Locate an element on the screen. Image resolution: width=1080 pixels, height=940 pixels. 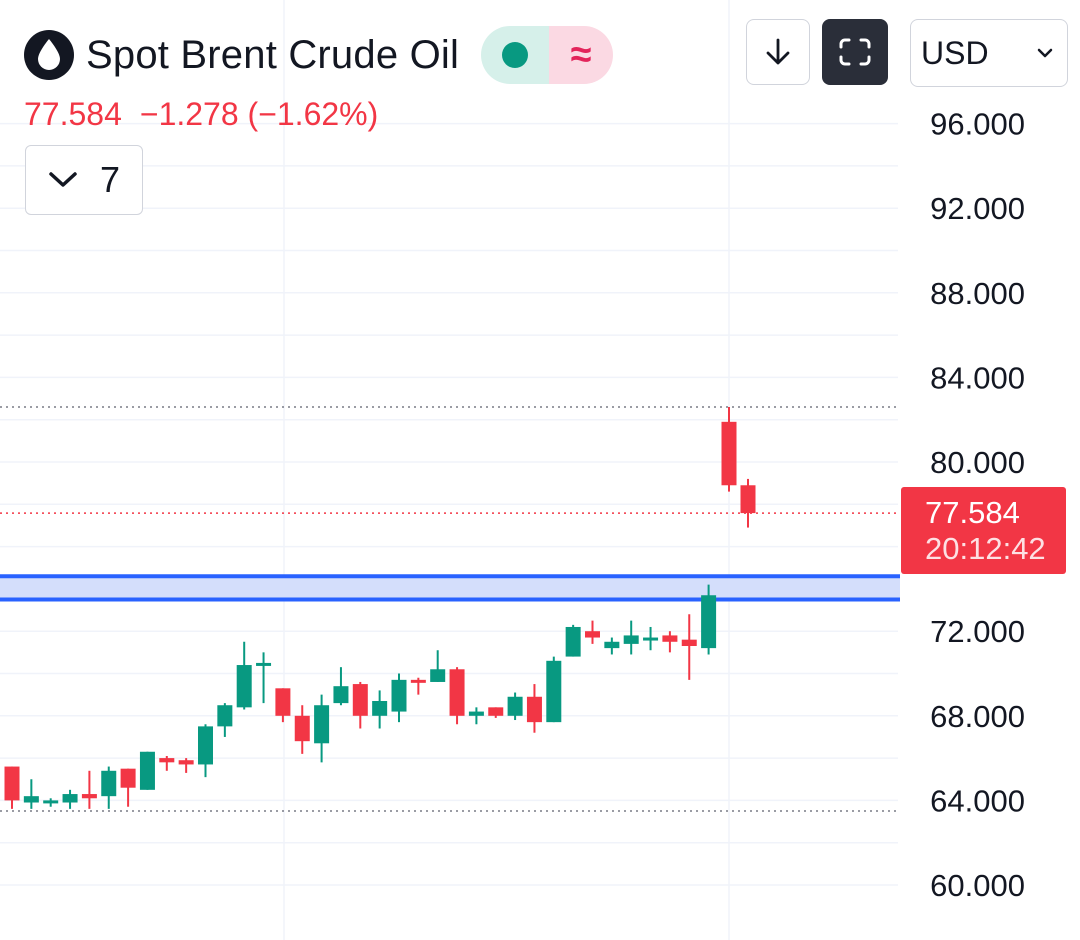
last-price: 77.584 is located at coordinates (73, 114).